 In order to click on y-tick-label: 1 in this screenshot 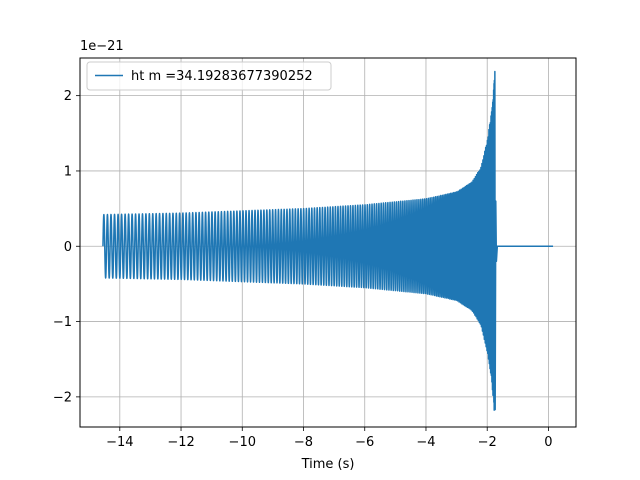, I will do `click(68, 171)`.